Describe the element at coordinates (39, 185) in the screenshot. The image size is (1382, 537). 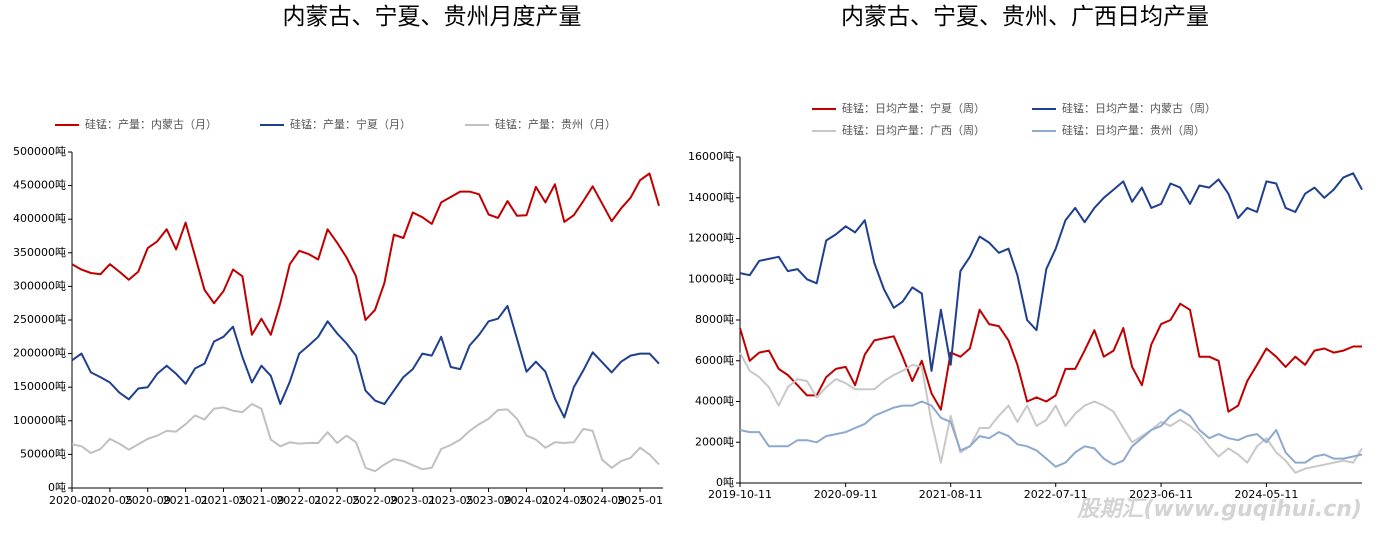
I see `y-tick-label: 450000吨` at that location.